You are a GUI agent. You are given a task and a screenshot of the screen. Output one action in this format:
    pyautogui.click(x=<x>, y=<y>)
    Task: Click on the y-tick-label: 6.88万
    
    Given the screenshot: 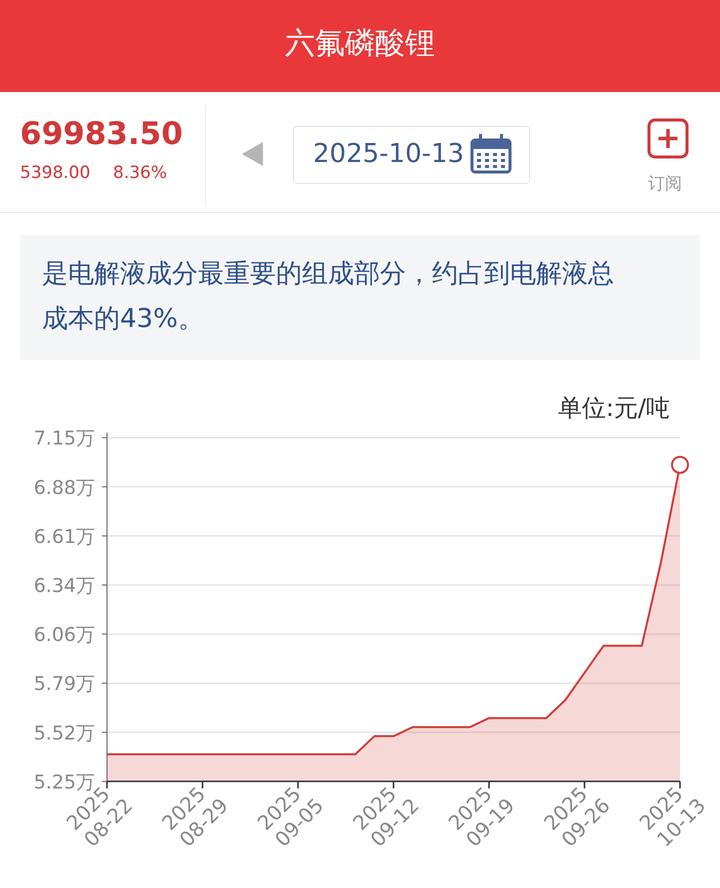 What is the action you would take?
    pyautogui.click(x=64, y=487)
    